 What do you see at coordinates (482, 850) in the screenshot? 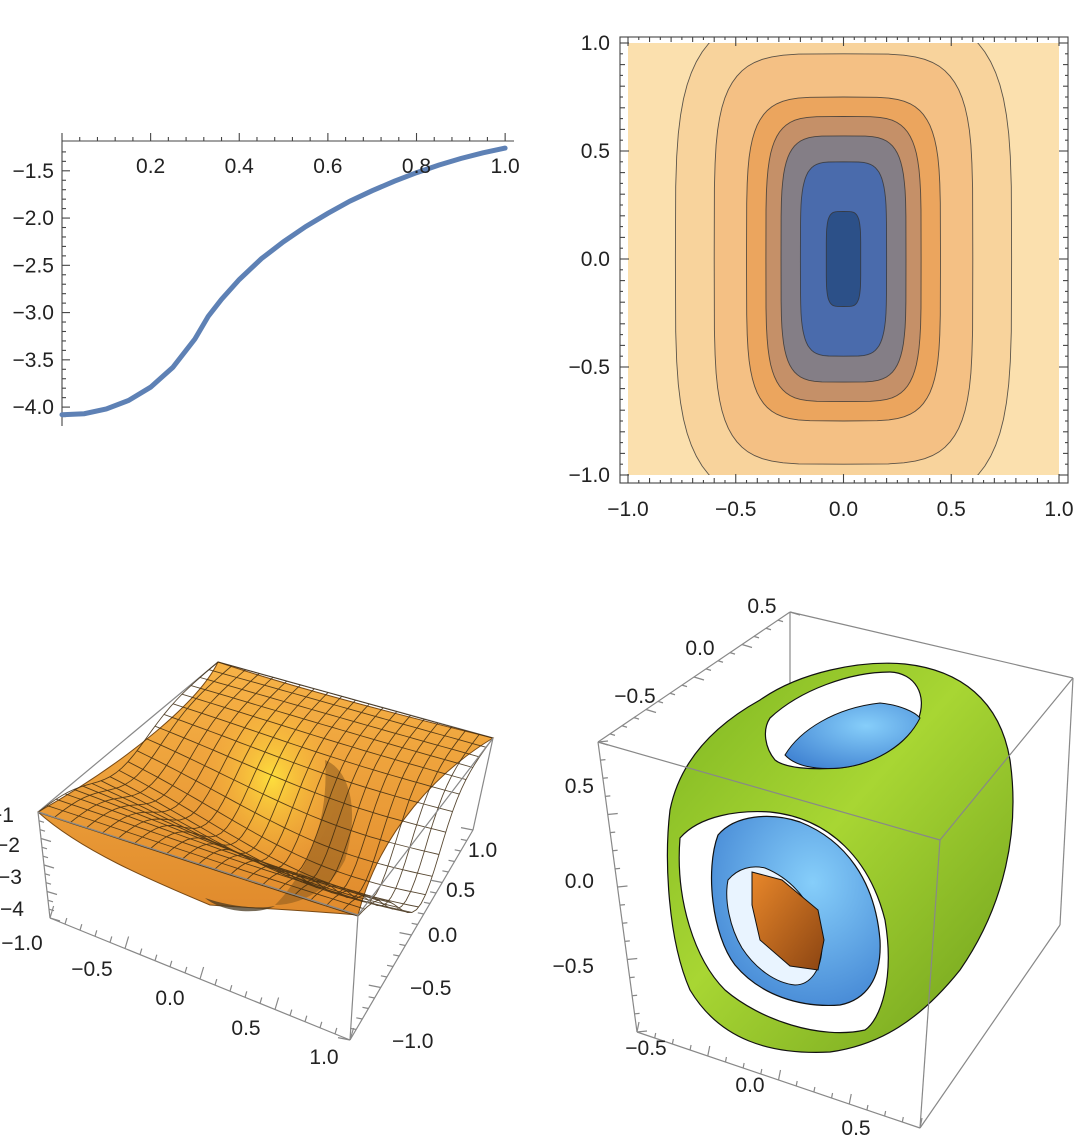
I see `surface3d-y-tick-label: 1.0` at bounding box center [482, 850].